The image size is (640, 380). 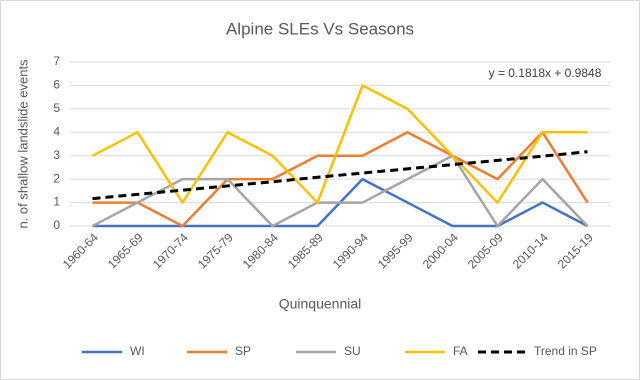 What do you see at coordinates (56, 178) in the screenshot?
I see `y-tick-label: 2` at bounding box center [56, 178].